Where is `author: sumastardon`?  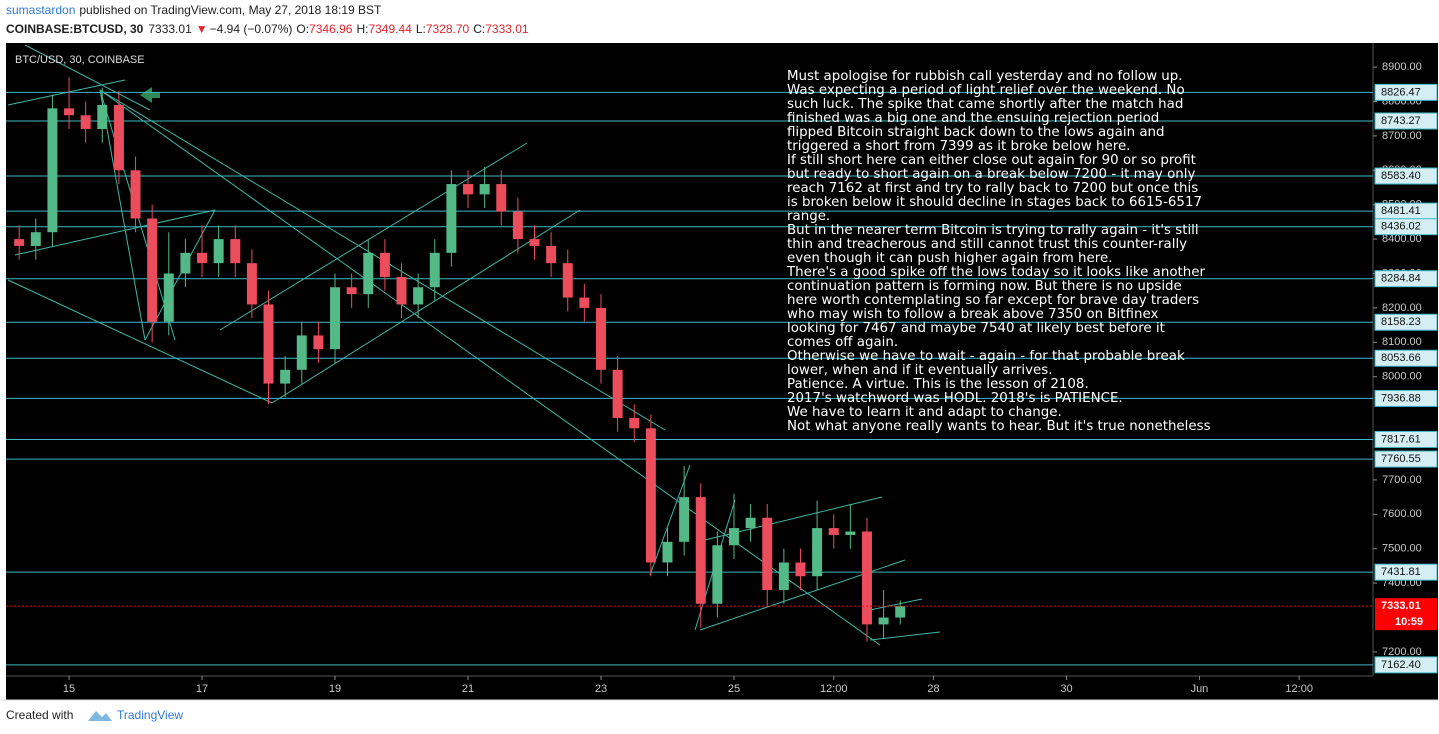
author: sumastardon is located at coordinates (40, 10).